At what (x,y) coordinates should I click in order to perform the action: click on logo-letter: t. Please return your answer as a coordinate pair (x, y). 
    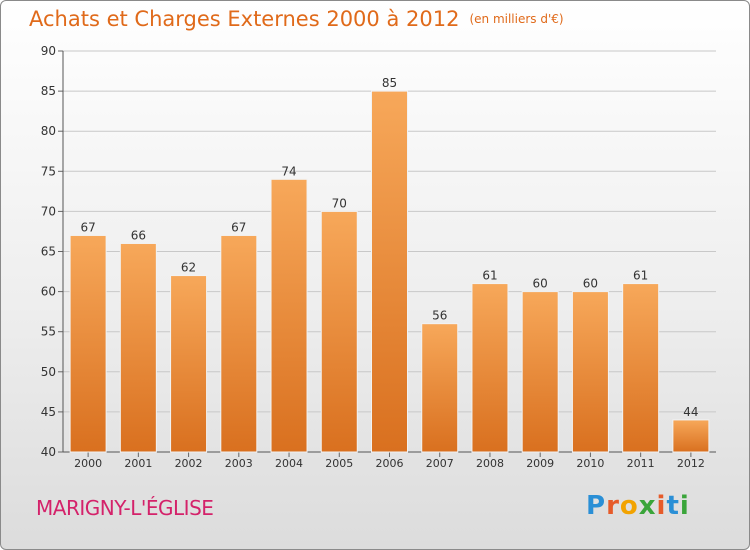
    Looking at the image, I should click on (673, 506).